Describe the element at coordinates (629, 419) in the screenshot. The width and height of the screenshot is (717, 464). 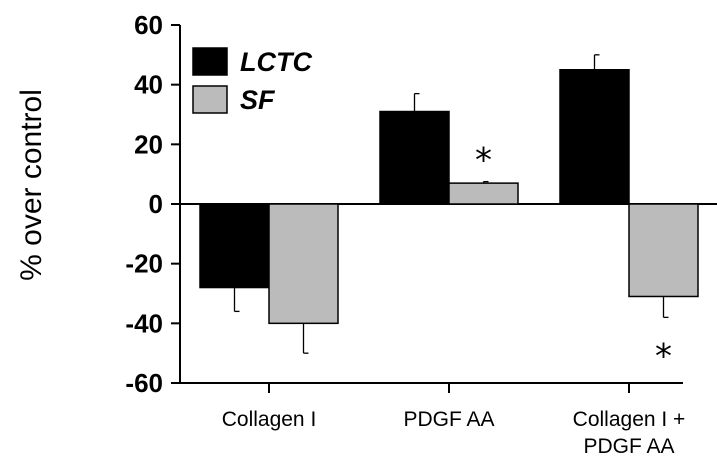
I see `x-category-label: Collagen I +` at that location.